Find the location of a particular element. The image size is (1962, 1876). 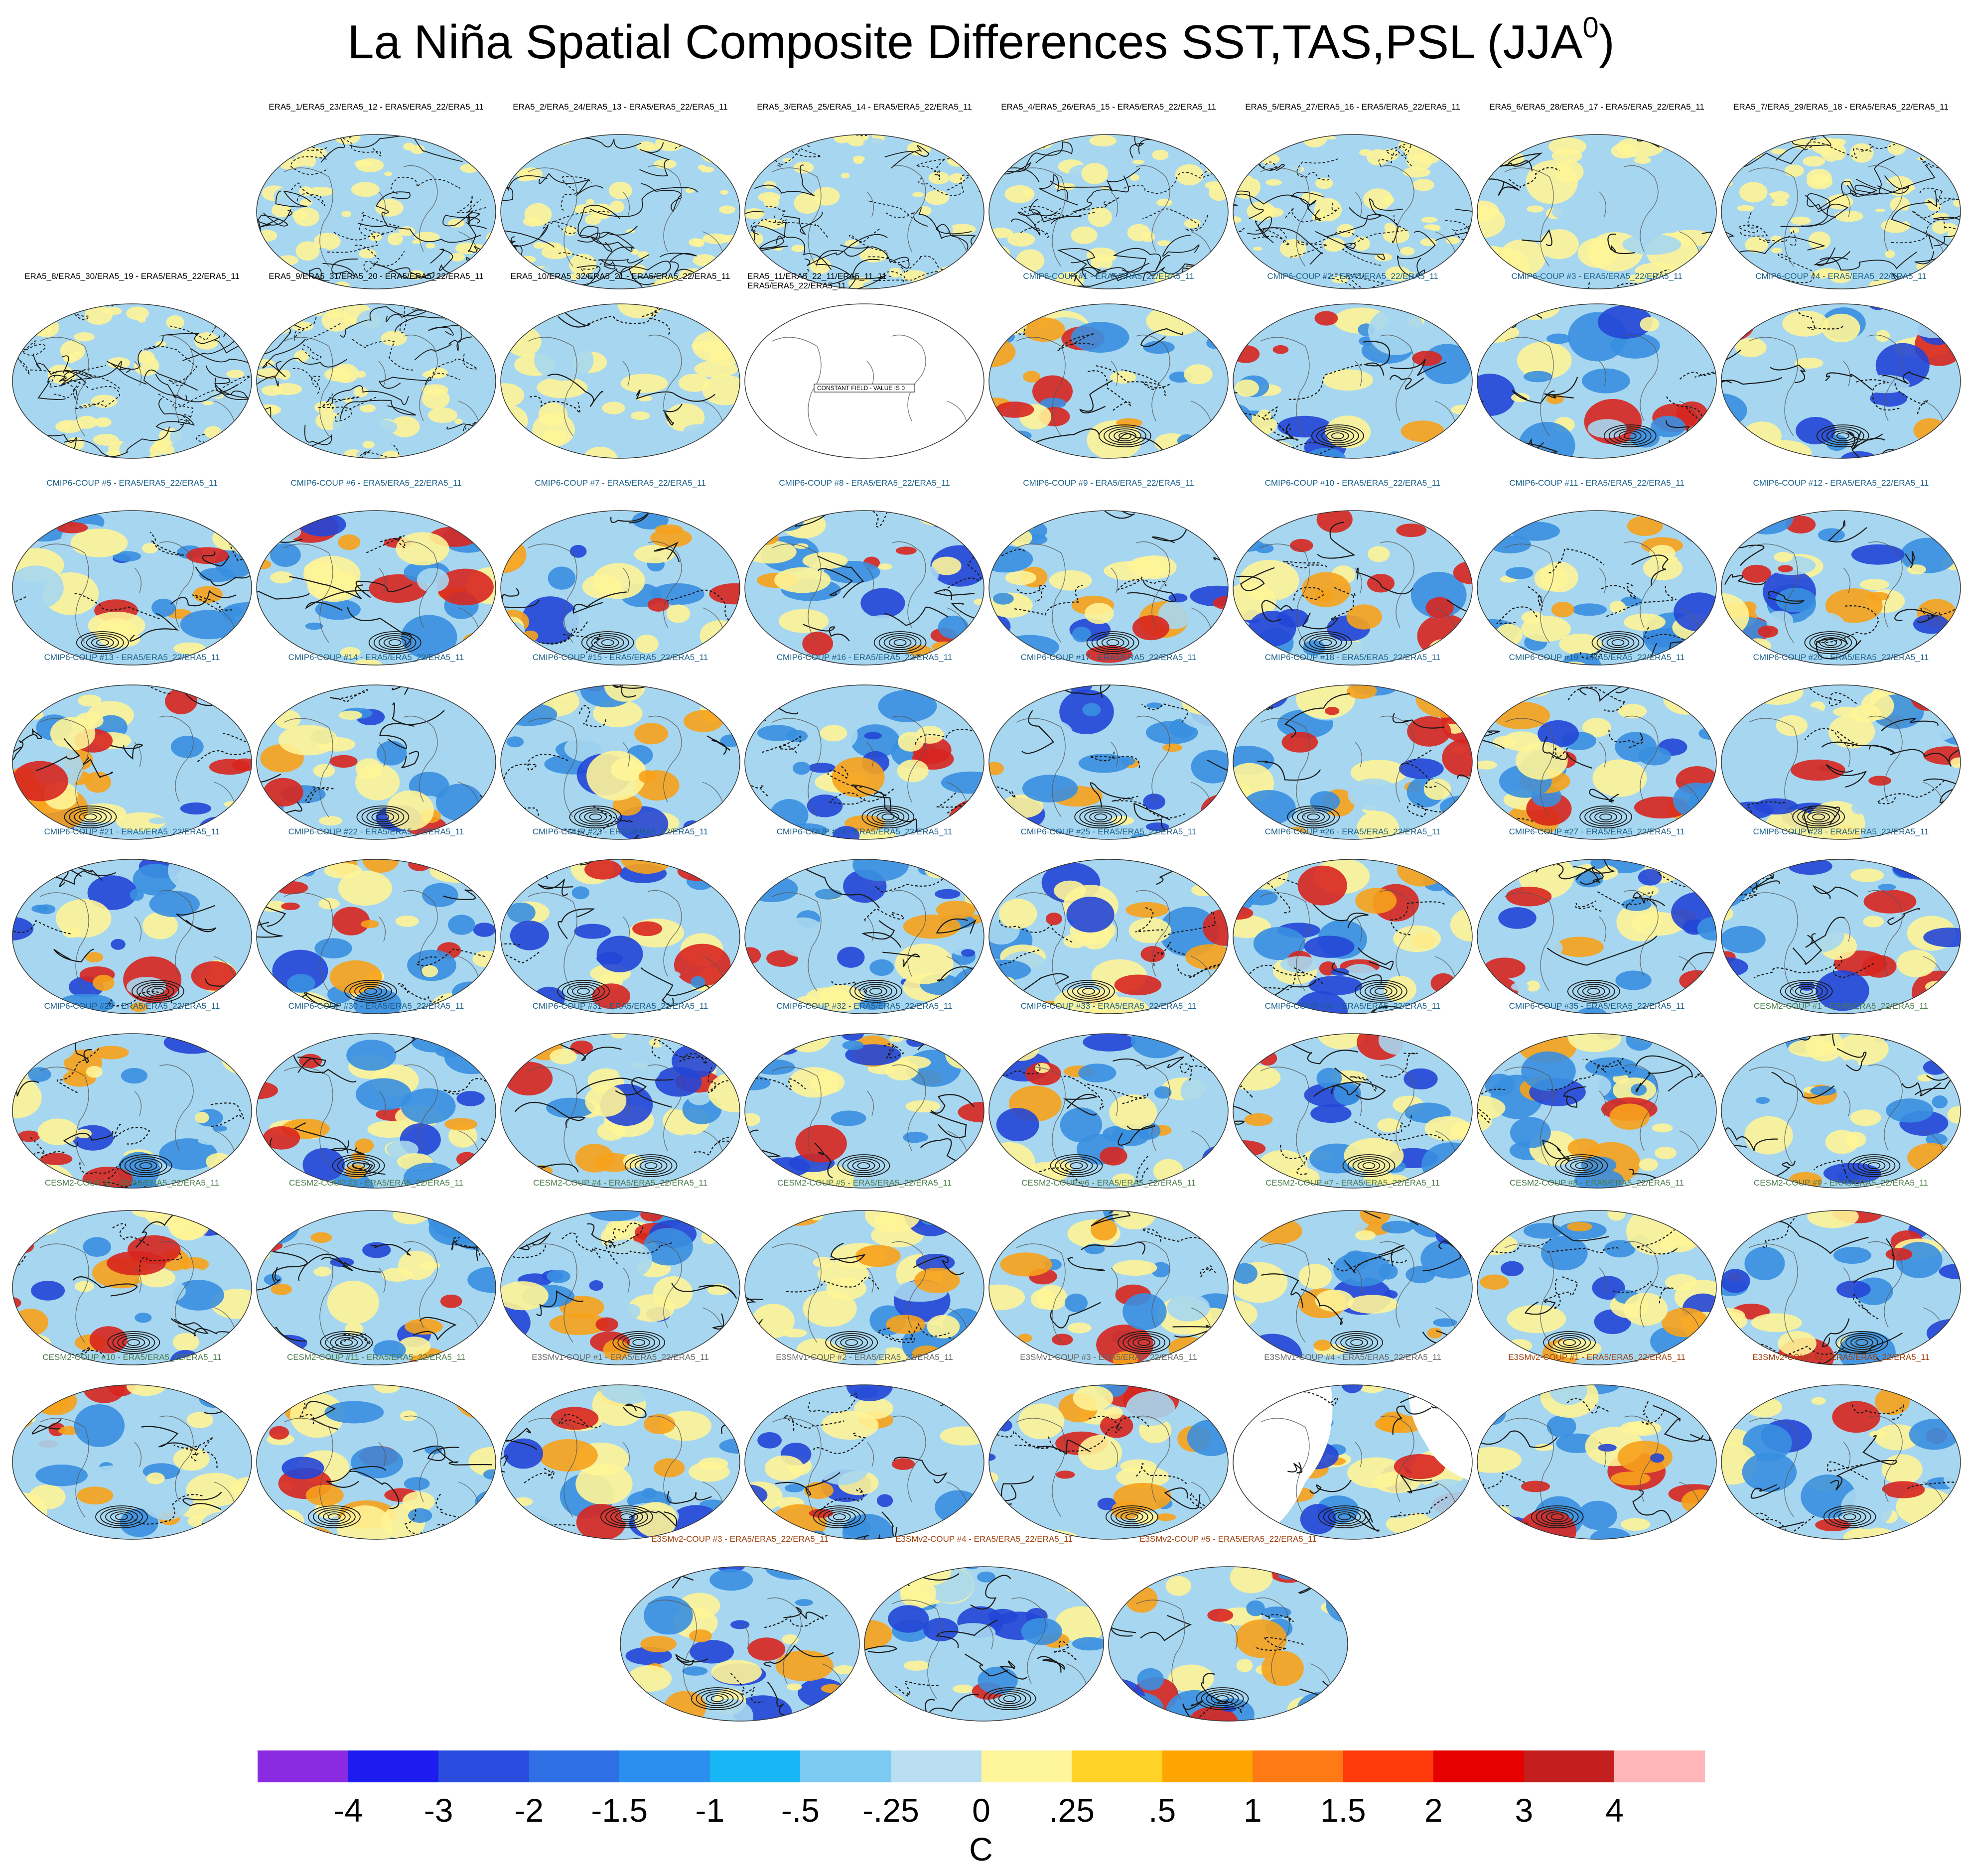

map-panel: CESM2-COUP #10 - ERA5/ERA5_22/ERA5_11 is located at coordinates (132, 1453).